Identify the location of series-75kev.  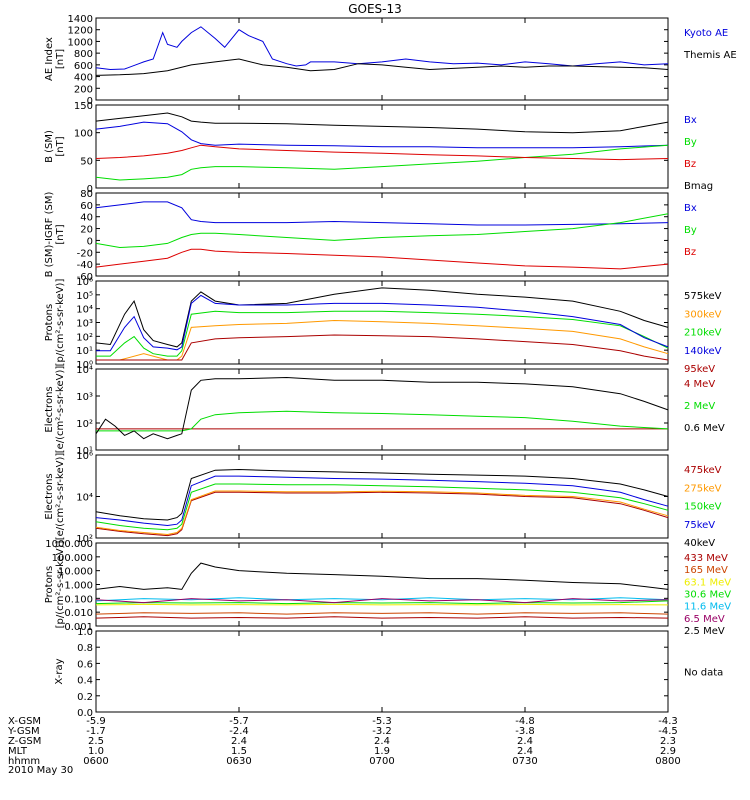
(382, 501).